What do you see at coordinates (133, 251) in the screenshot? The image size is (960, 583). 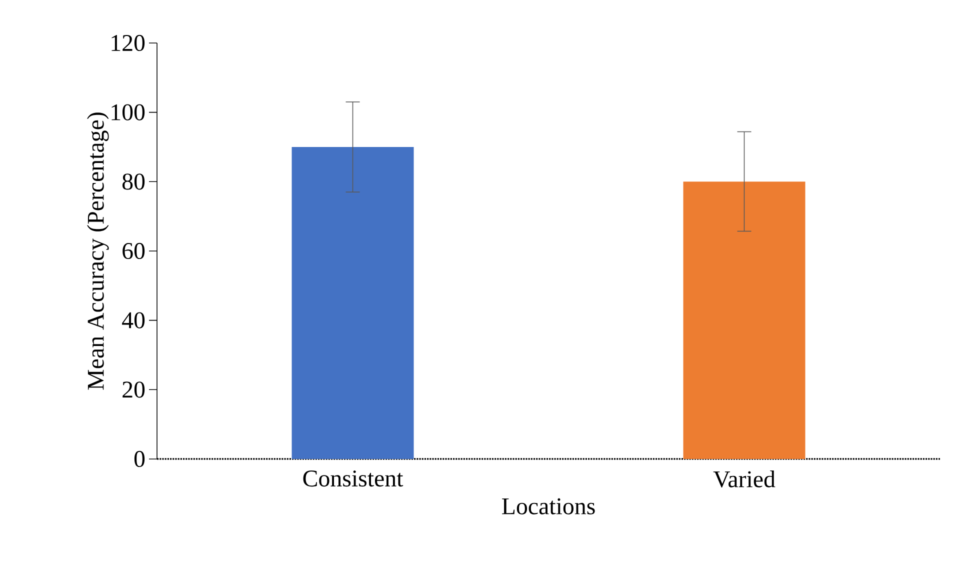 I see `y-tick-label: 60` at bounding box center [133, 251].